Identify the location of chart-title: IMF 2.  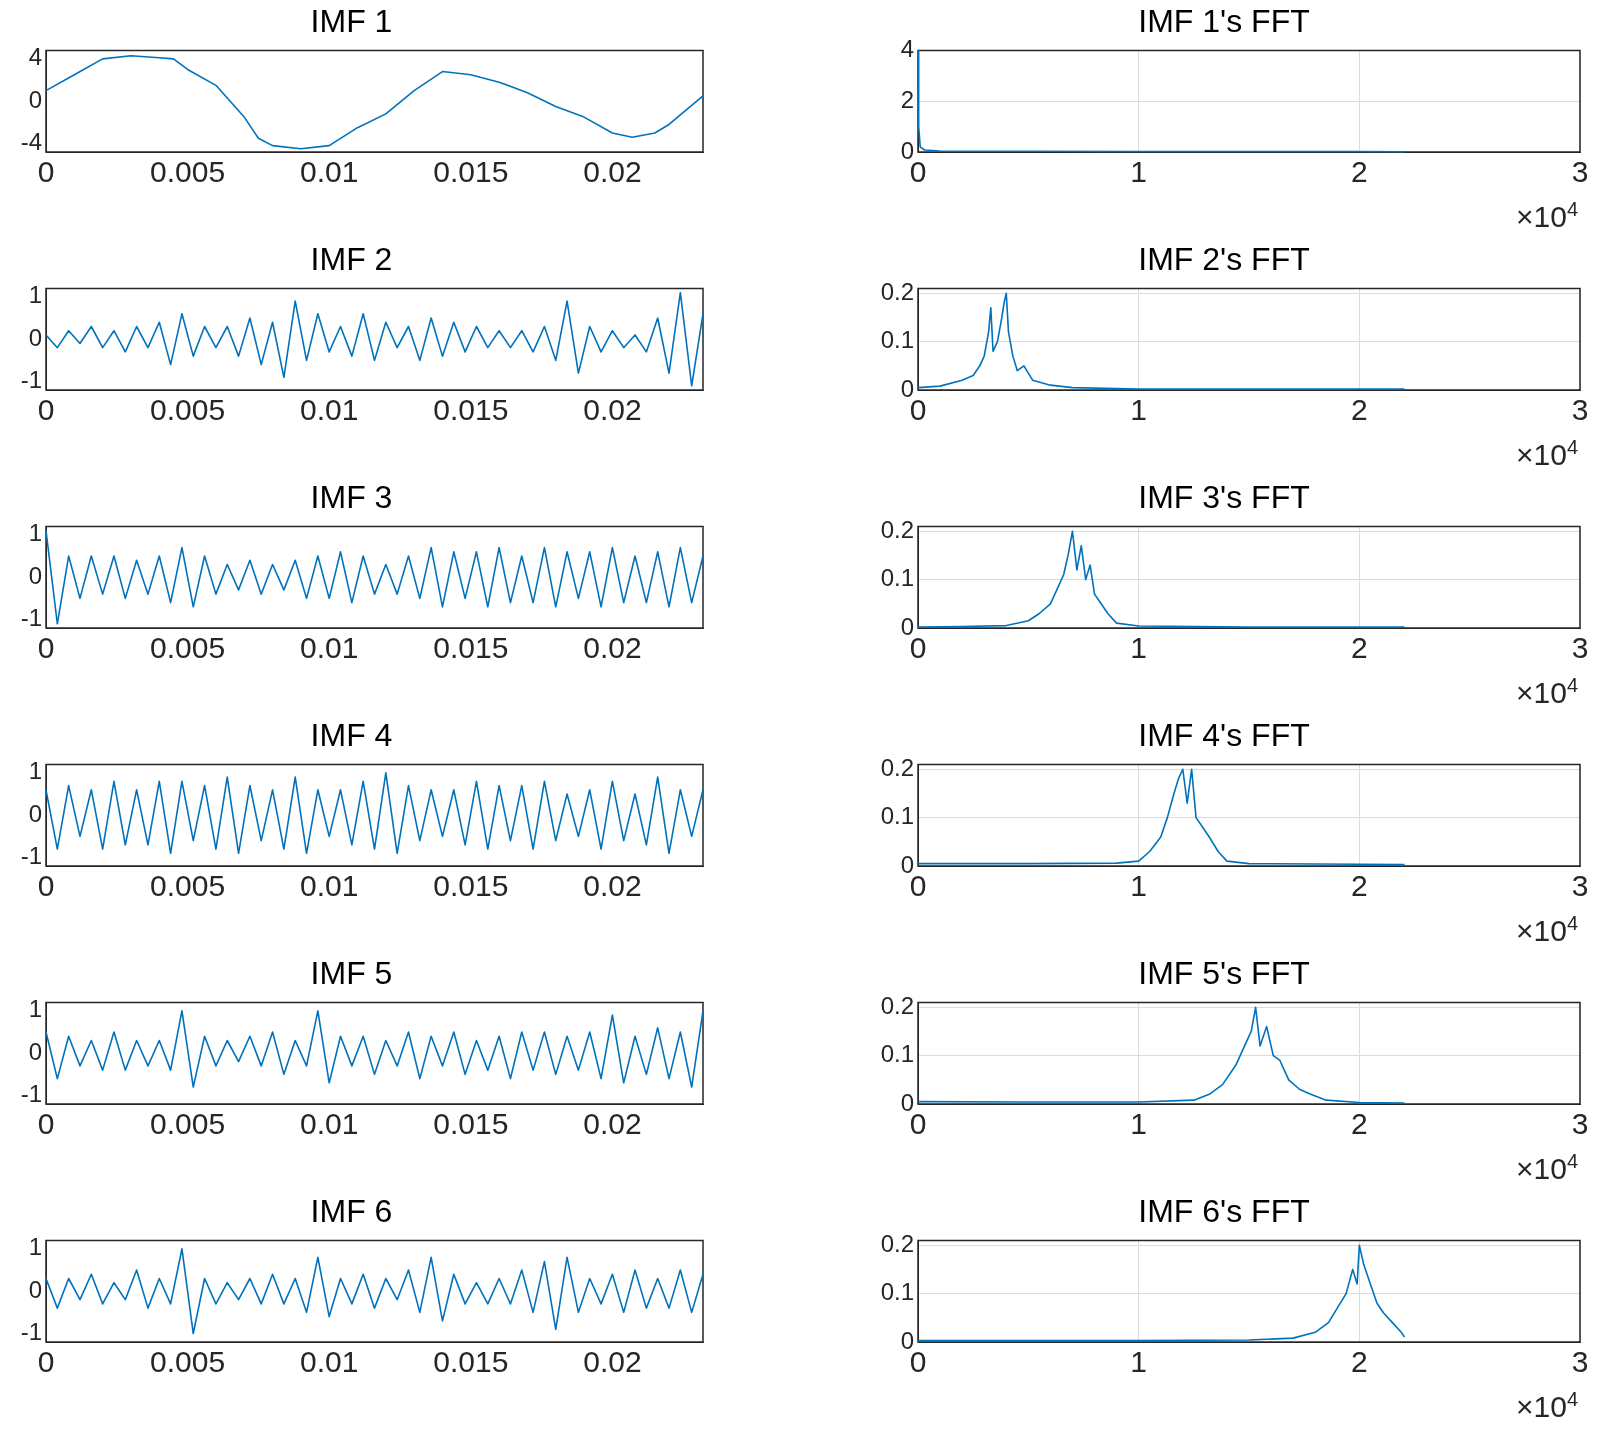
(351, 259).